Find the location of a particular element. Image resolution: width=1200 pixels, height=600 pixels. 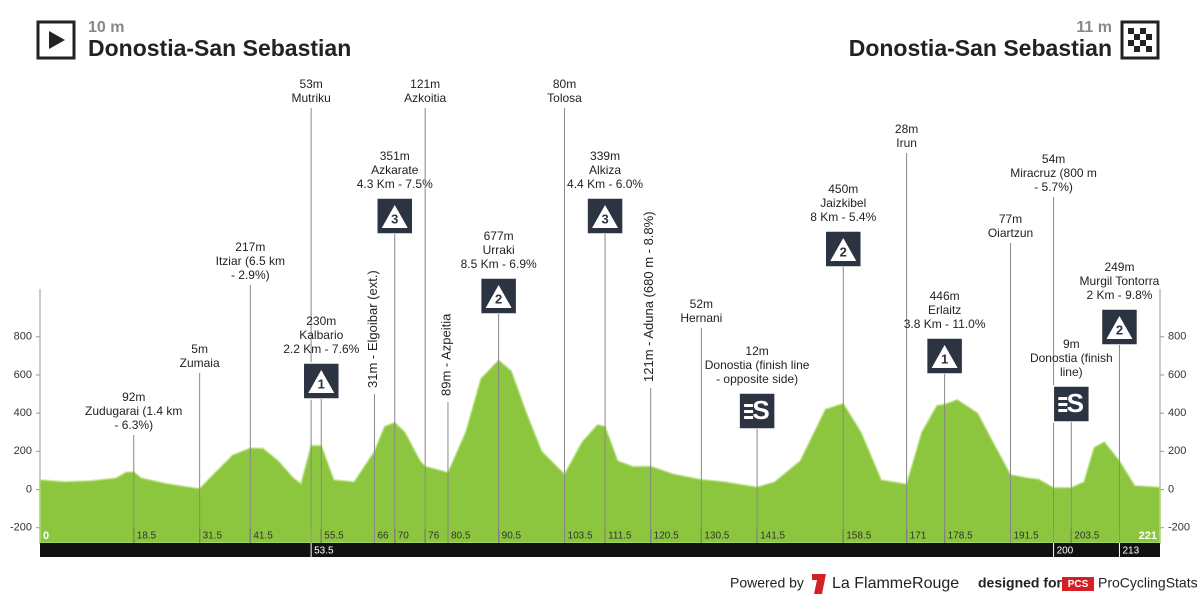

waypoint-label: 121m - Aduna (680 m - 8.8%) is located at coordinates (648, 296).